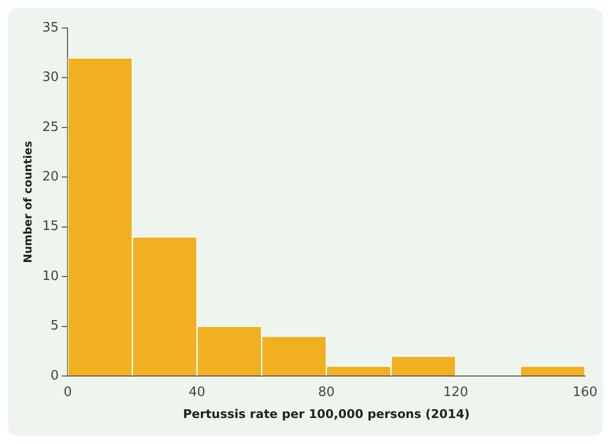  Describe the element at coordinates (50, 28) in the screenshot. I see `y-tick-label: 35` at that location.